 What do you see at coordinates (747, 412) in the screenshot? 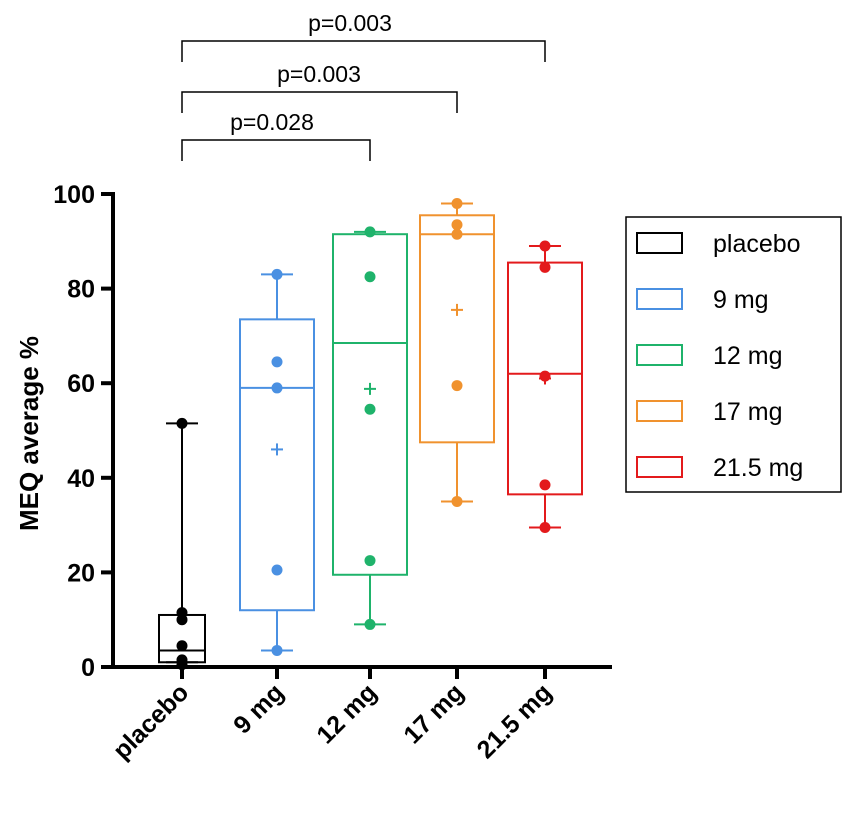
I see `legend-label-3: 17 mg` at bounding box center [747, 412].